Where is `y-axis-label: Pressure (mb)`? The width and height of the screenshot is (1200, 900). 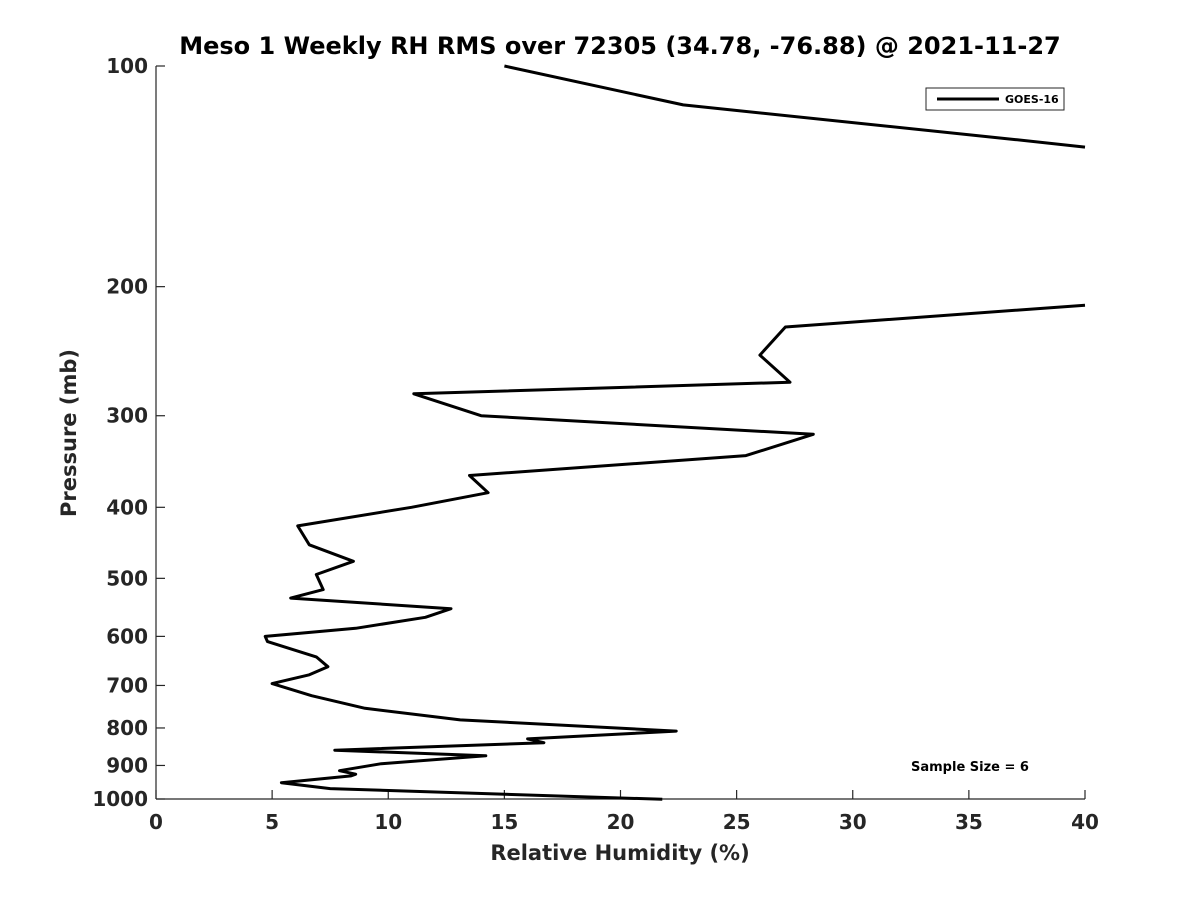
y-axis-label: Pressure (mb) is located at coordinates (69, 433).